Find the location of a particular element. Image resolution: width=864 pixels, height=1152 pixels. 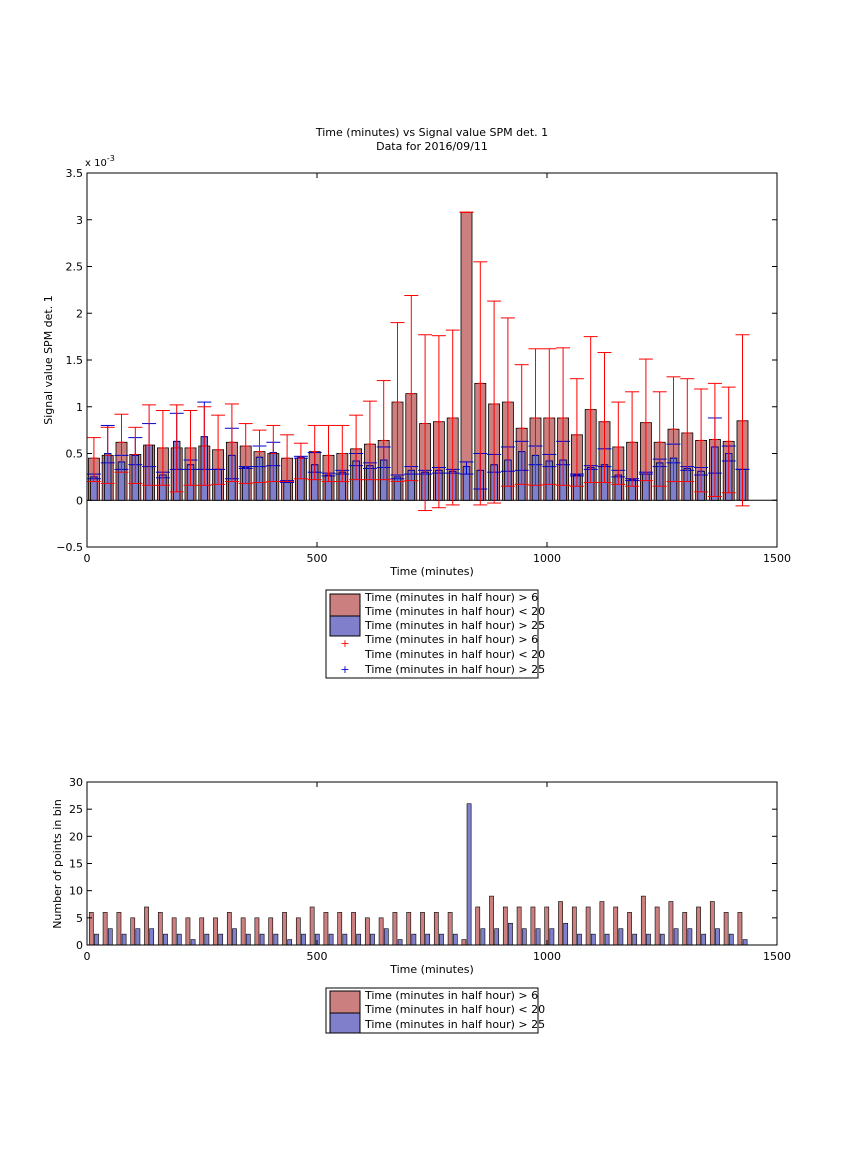

signal-x-tick-label: 500 is located at coordinates (317, 558).